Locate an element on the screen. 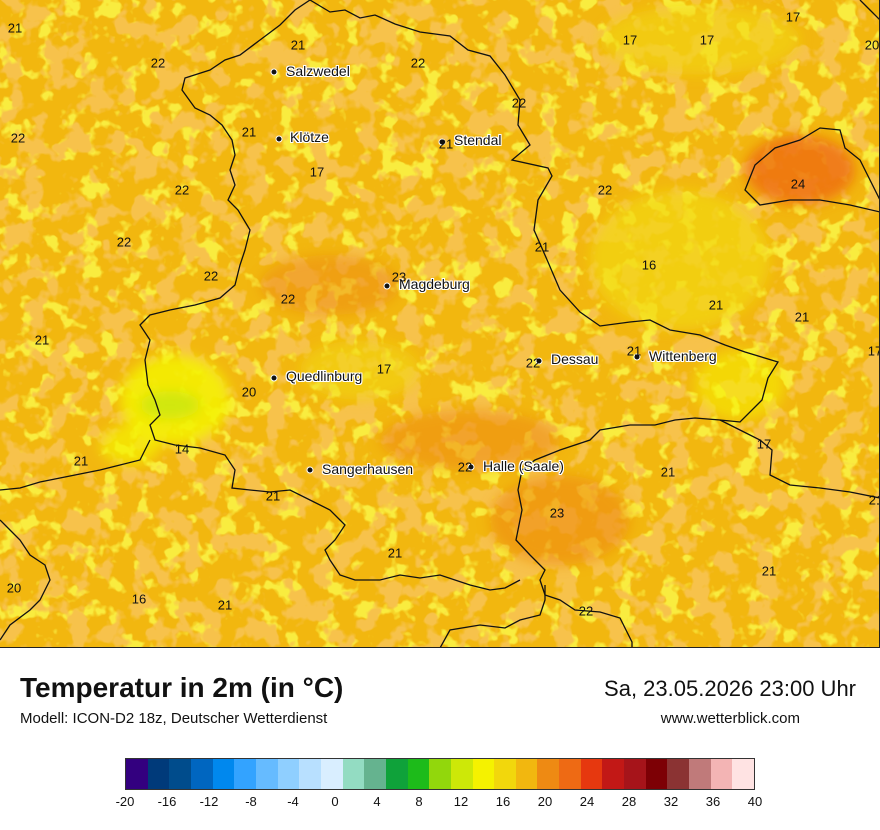  legend-tick-label: 40 is located at coordinates (755, 801).